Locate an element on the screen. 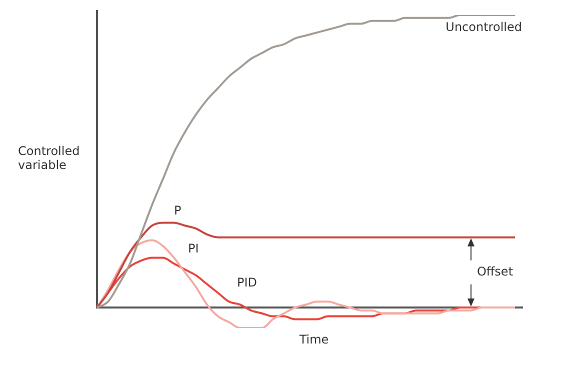 The image size is (580, 375). series-label: Uncontrolled is located at coordinates (484, 27).